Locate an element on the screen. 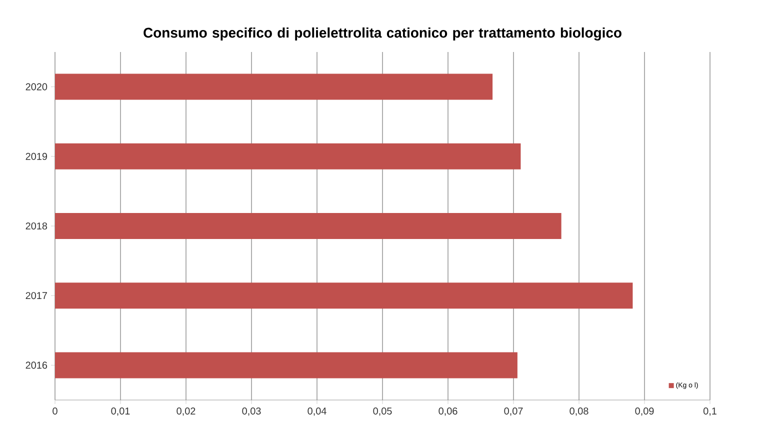  y-tick-label: 2020 is located at coordinates (37, 86).